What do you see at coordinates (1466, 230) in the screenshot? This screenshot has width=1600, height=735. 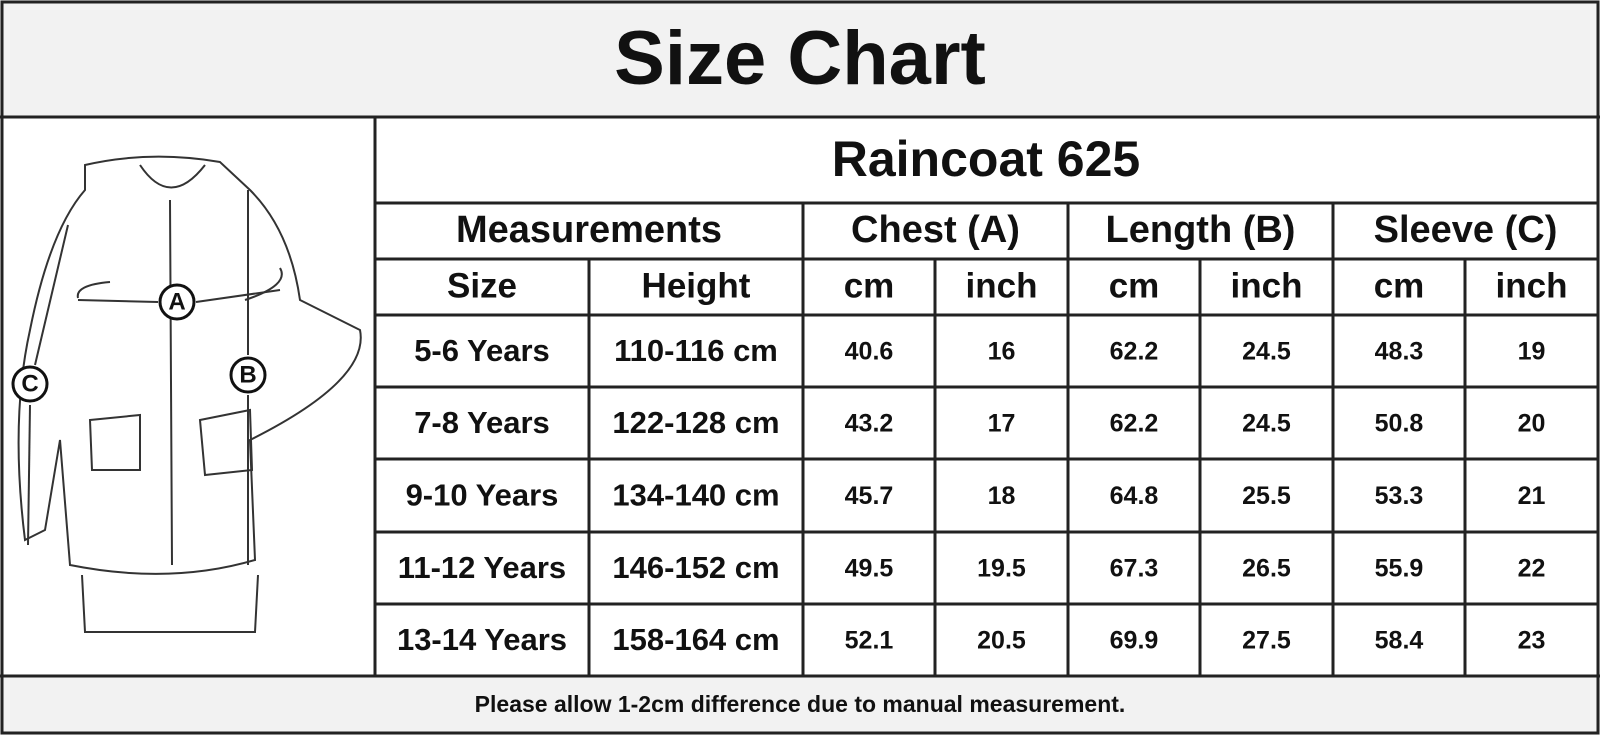 I see `group-header: Sleeve (C)` at bounding box center [1466, 230].